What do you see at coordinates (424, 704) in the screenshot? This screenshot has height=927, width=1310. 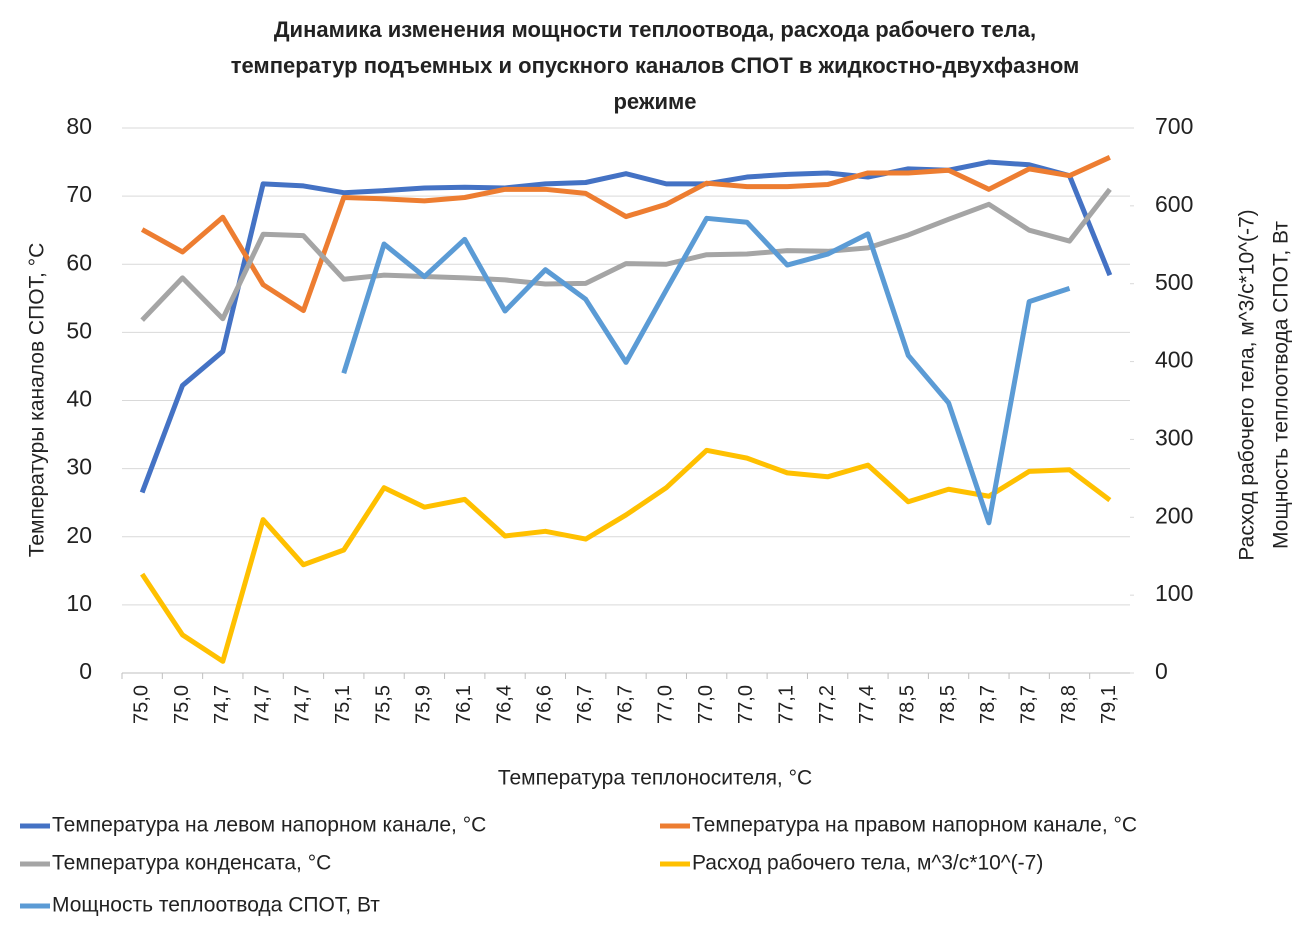 I see `x-tick-label: 75,9` at bounding box center [424, 704].